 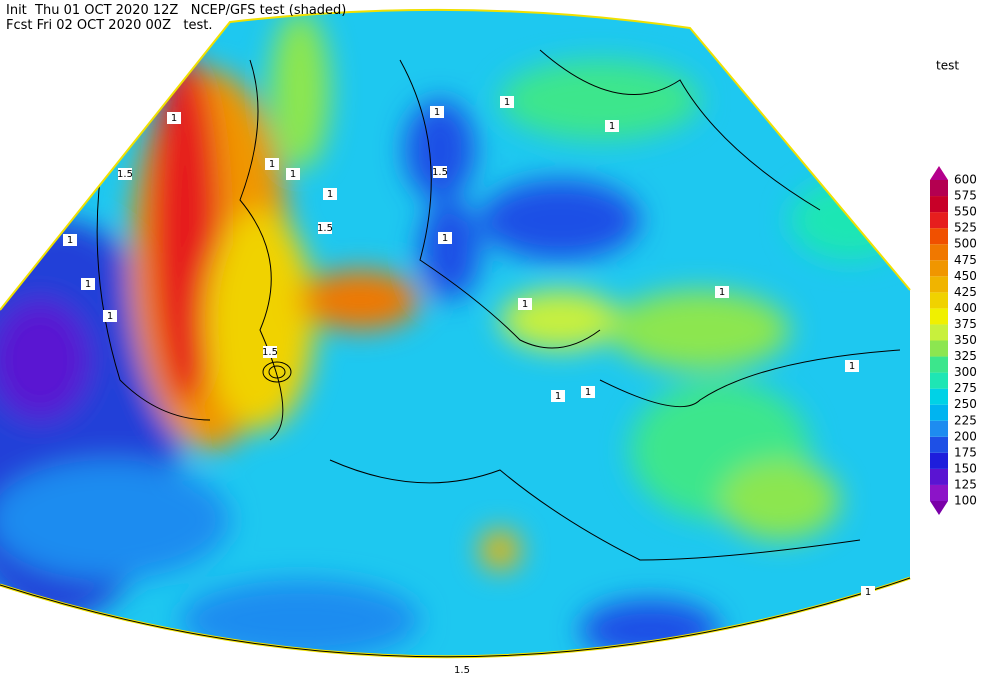 I want to click on colorbar-label: 500, so click(x=965, y=244).